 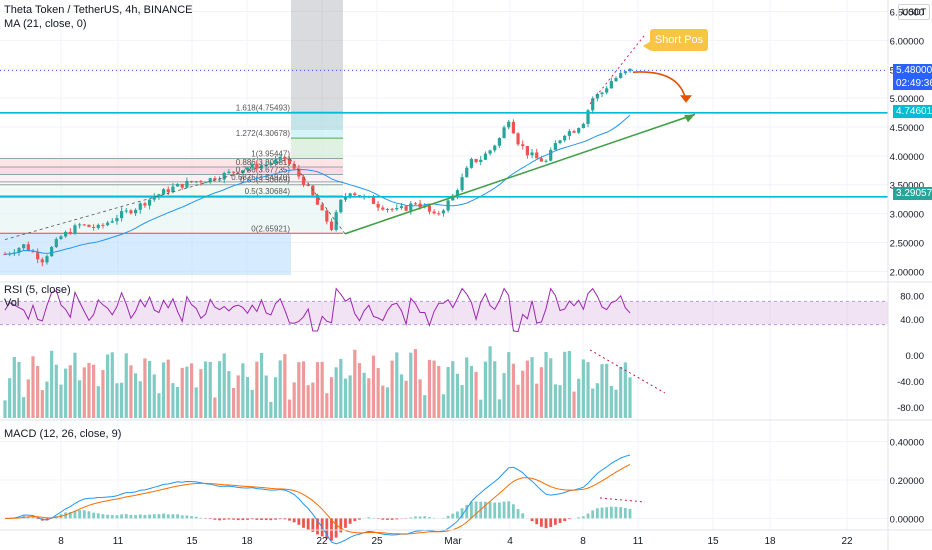 I want to click on price-tick-label: 5.00000, so click(x=907, y=99).